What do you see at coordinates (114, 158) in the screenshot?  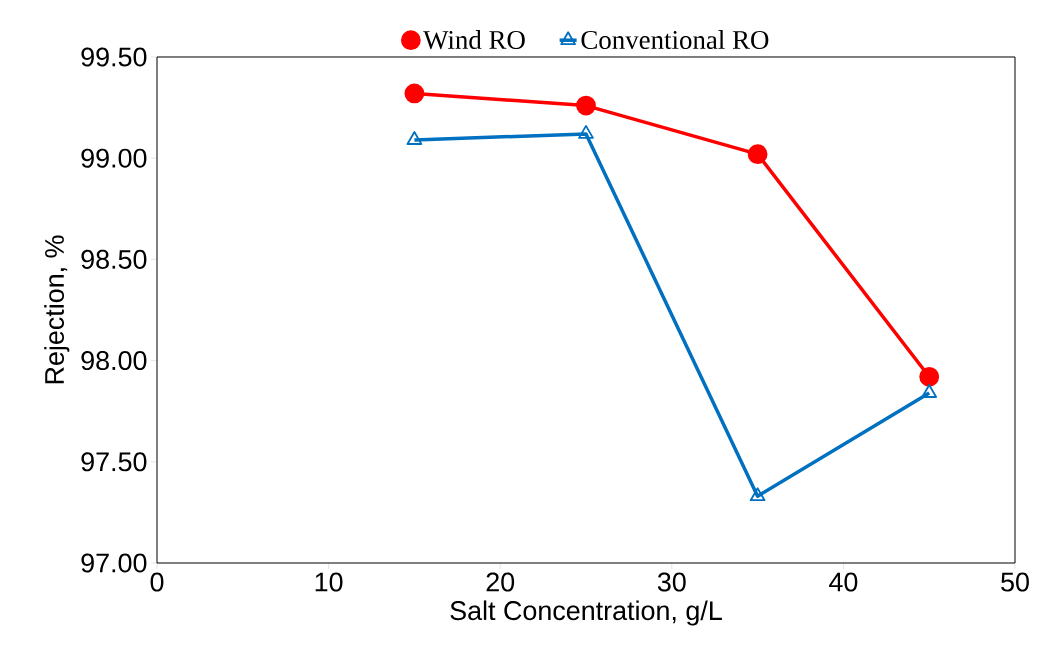 I see `y-tick-label: 99.00` at bounding box center [114, 158].